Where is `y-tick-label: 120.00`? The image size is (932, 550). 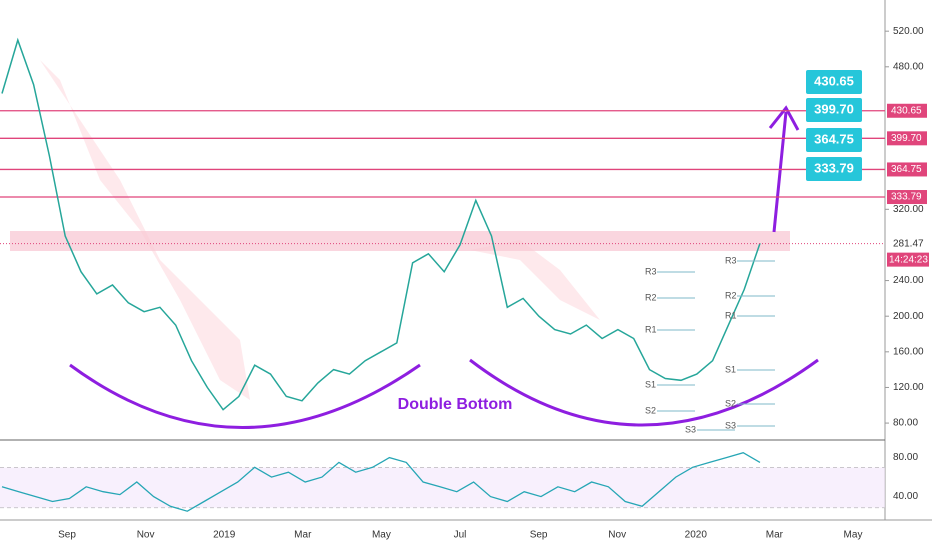 y-tick-label: 120.00 is located at coordinates (908, 387).